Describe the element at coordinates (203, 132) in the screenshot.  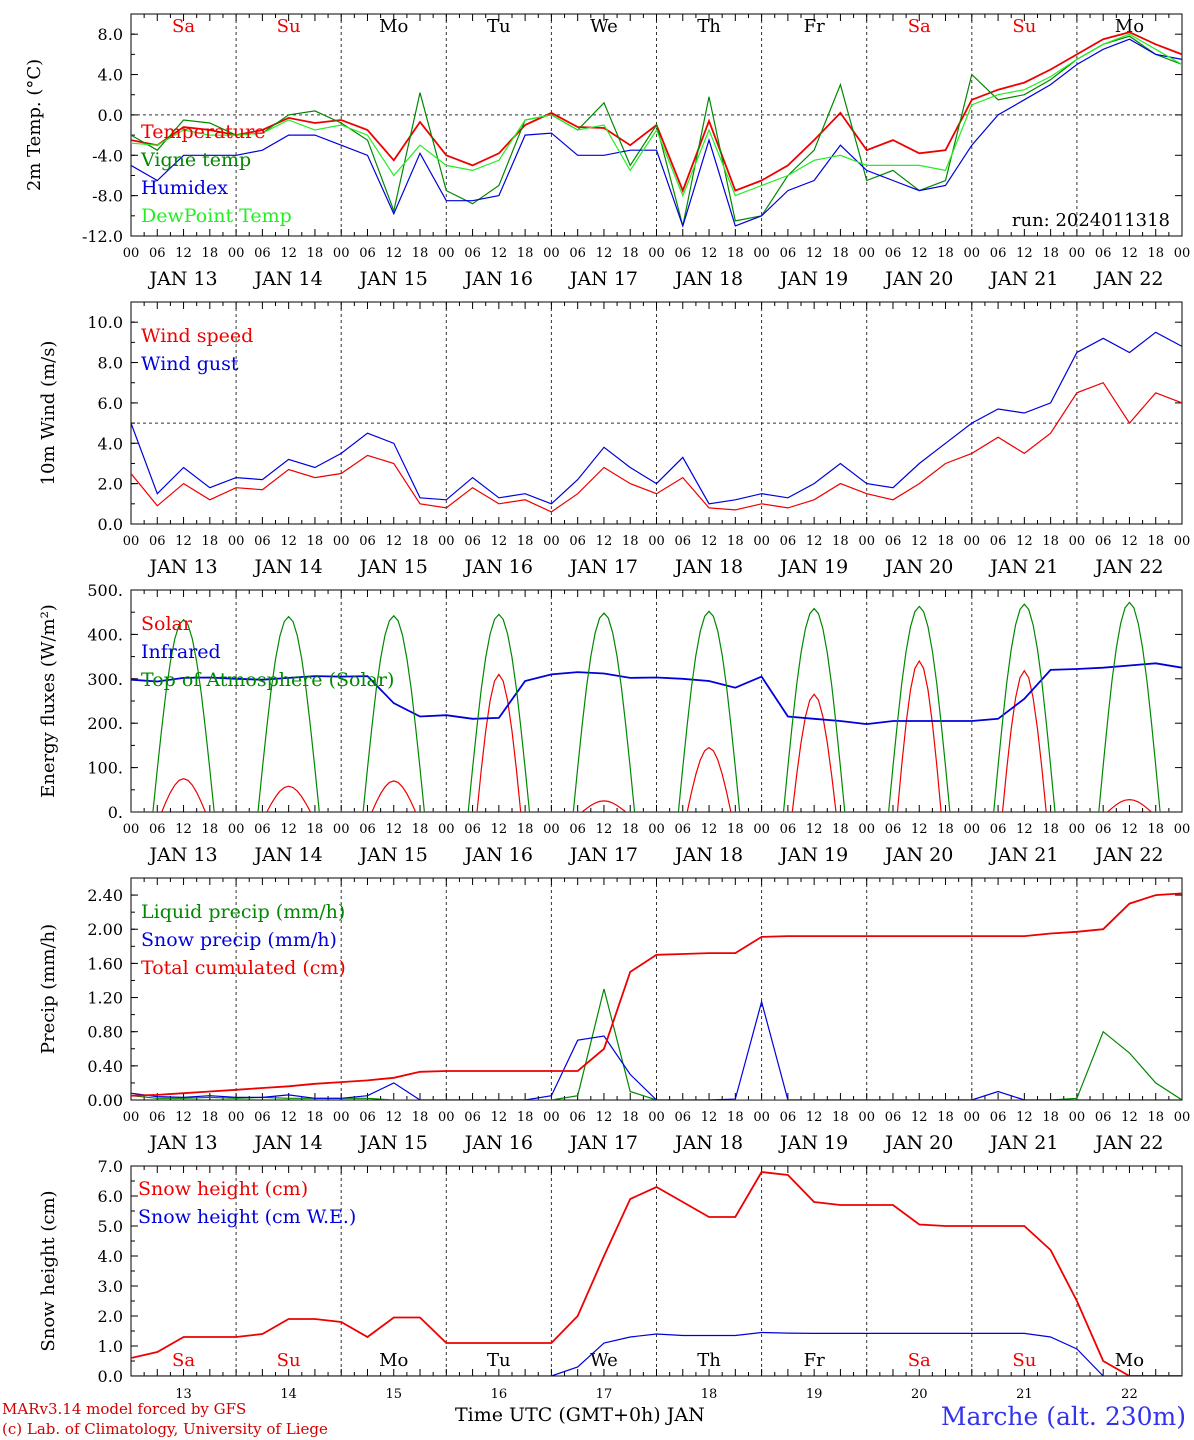
I see `legend-entry: Temperature` at that location.